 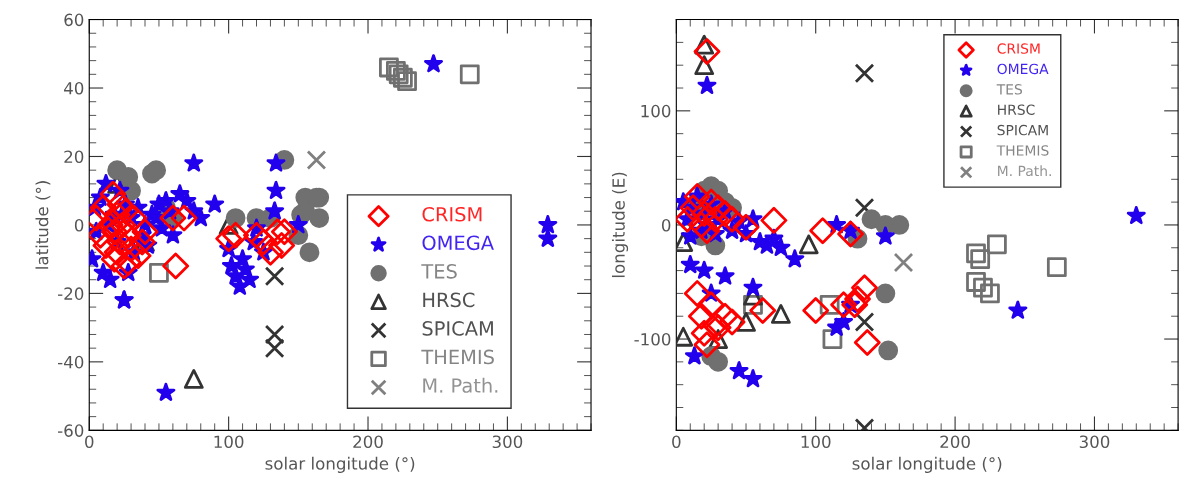 What do you see at coordinates (74, 88) in the screenshot?
I see `y-tick-label: 40` at bounding box center [74, 88].